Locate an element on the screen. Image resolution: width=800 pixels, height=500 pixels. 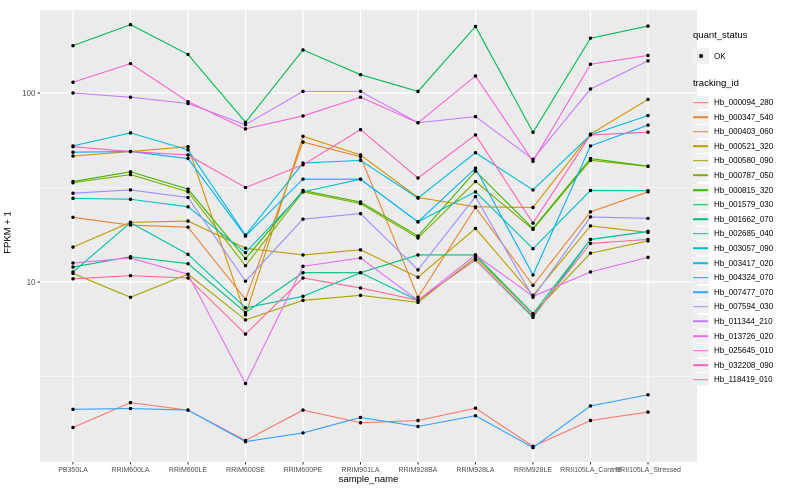
legend-item-label: Hb_001662_070 is located at coordinates (744, 219).